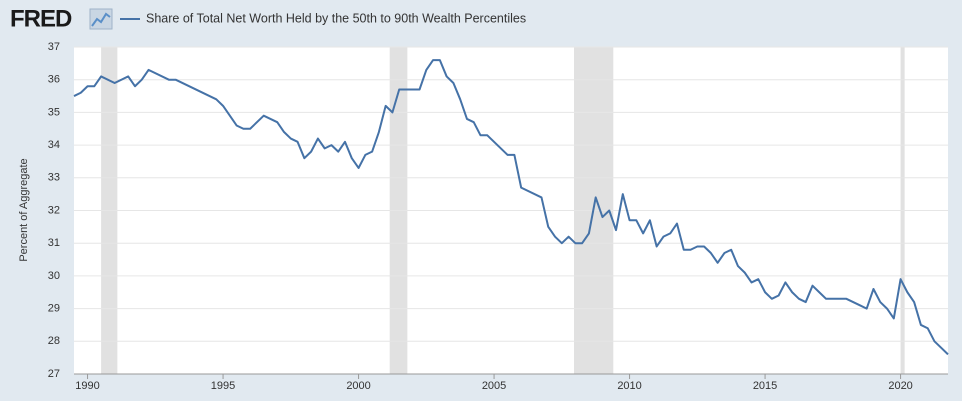 This screenshot has height=401, width=962. Describe the element at coordinates (358, 386) in the screenshot. I see `x-tick-label: 2000` at that location.